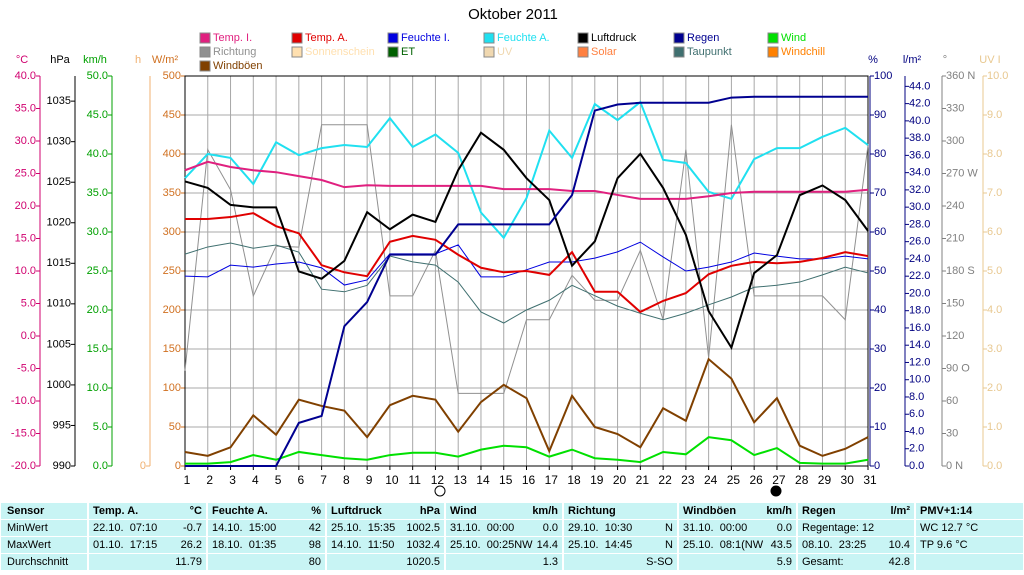 The width and height of the screenshot is (1024, 575). I want to click on legend-label: Feuchte A., so click(523, 38).